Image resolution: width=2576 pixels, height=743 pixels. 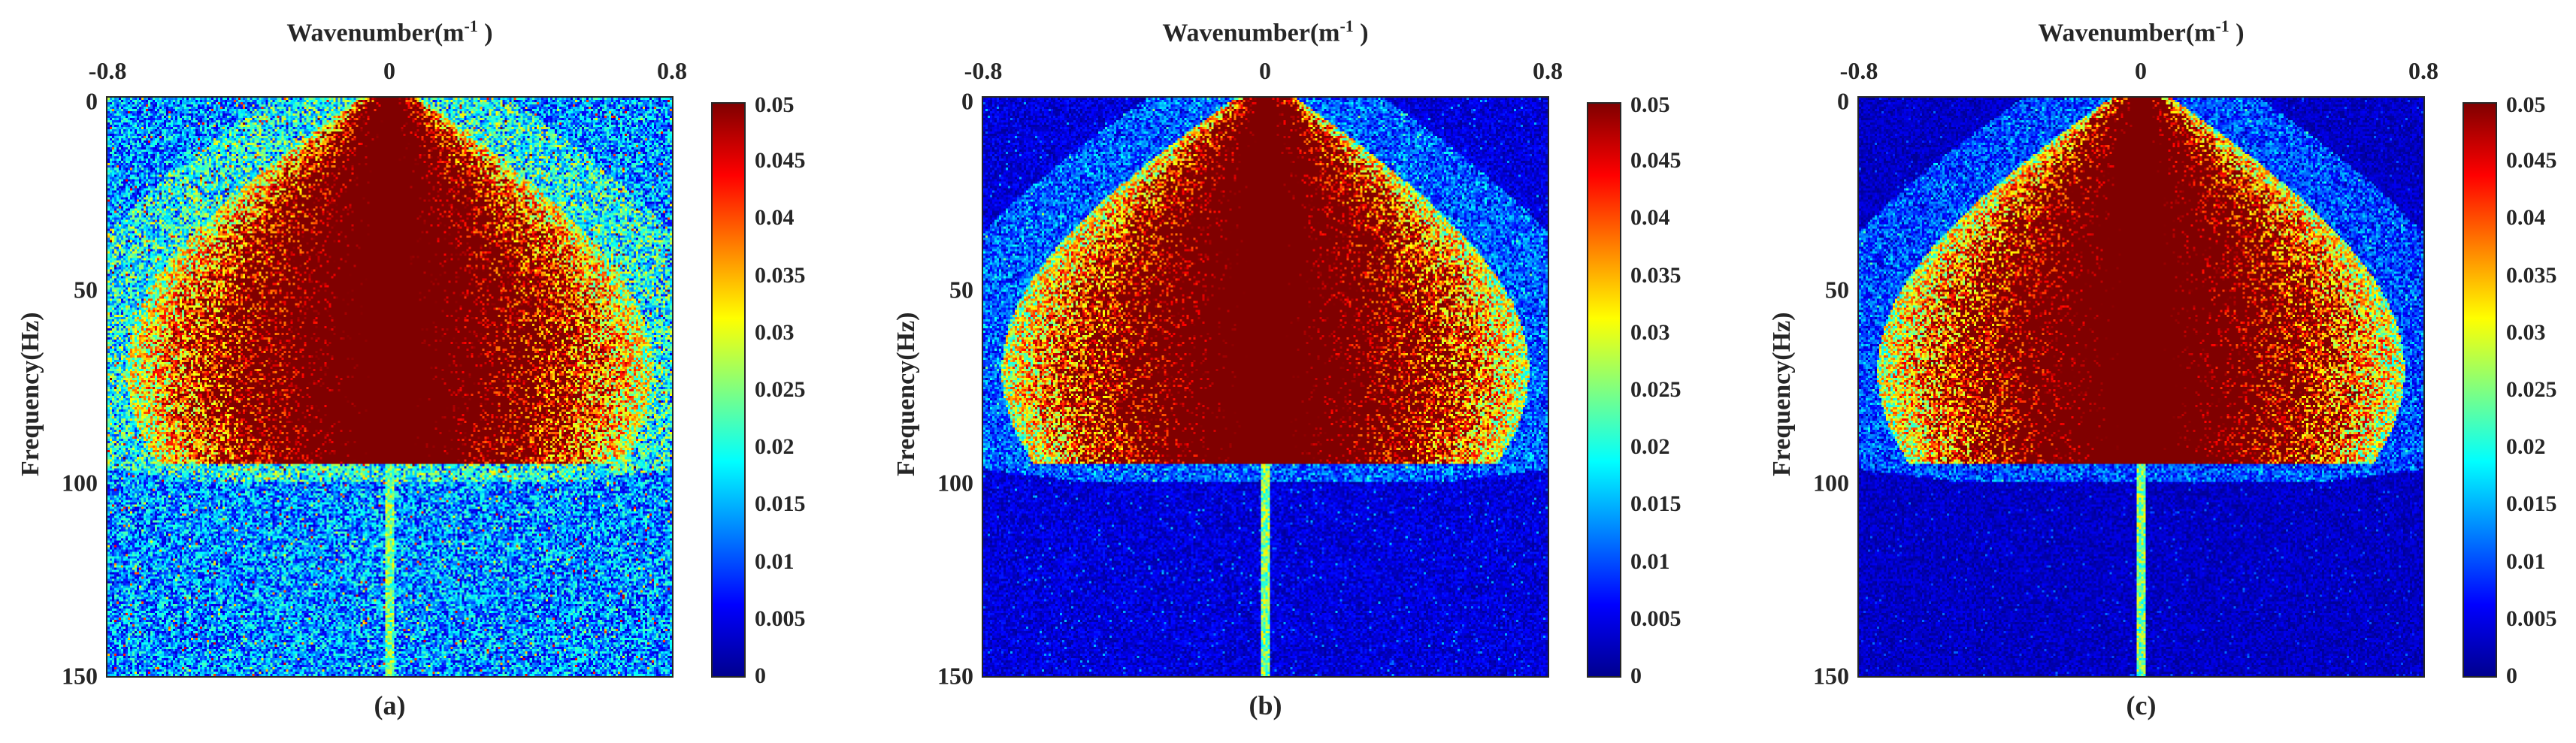 I want to click on panel-label: (b), so click(x=1265, y=705).